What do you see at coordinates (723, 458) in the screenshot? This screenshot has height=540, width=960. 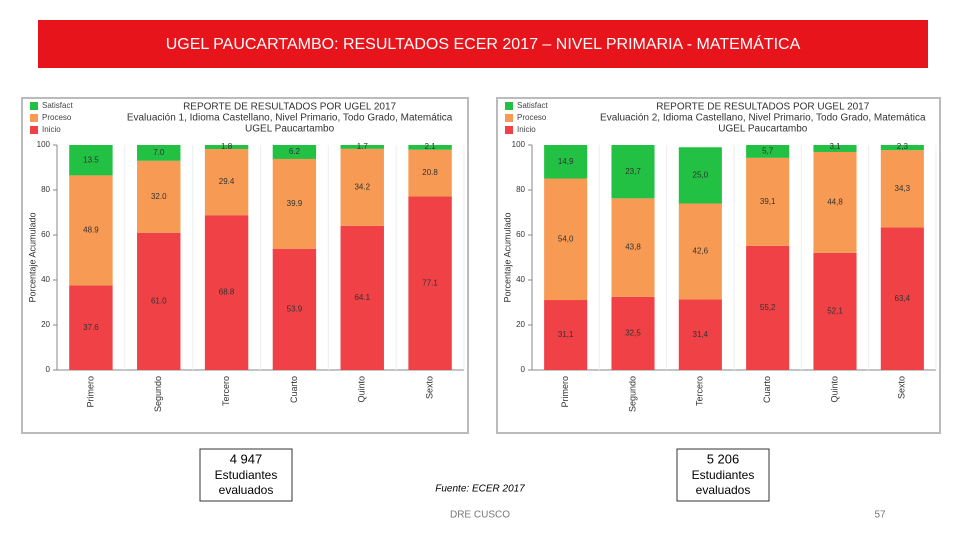 I see `stat-value: 5 206` at bounding box center [723, 458].